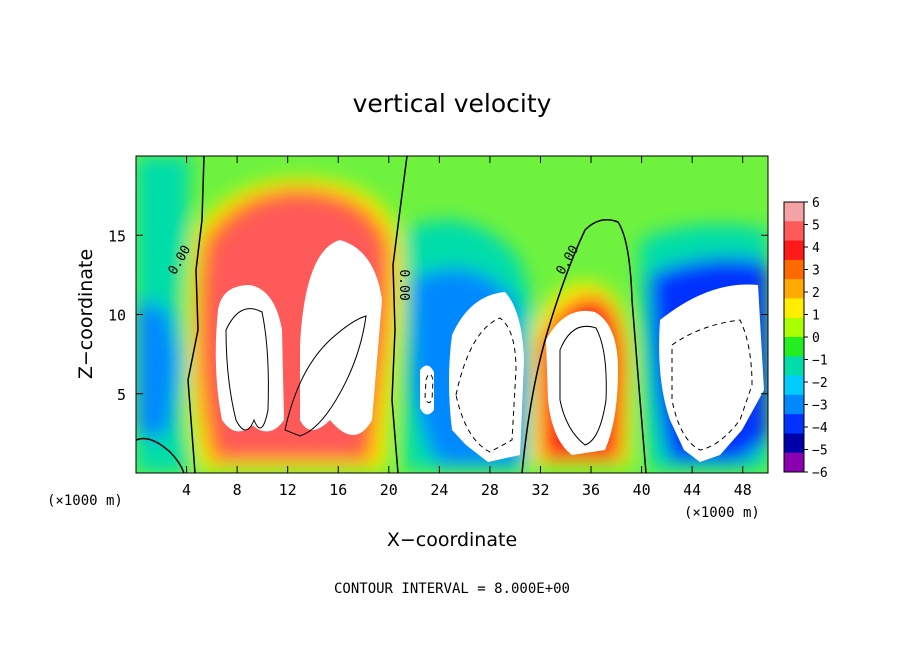 The image size is (904, 654). What do you see at coordinates (490, 490) in the screenshot?
I see `x-tick-label: 28` at bounding box center [490, 490].